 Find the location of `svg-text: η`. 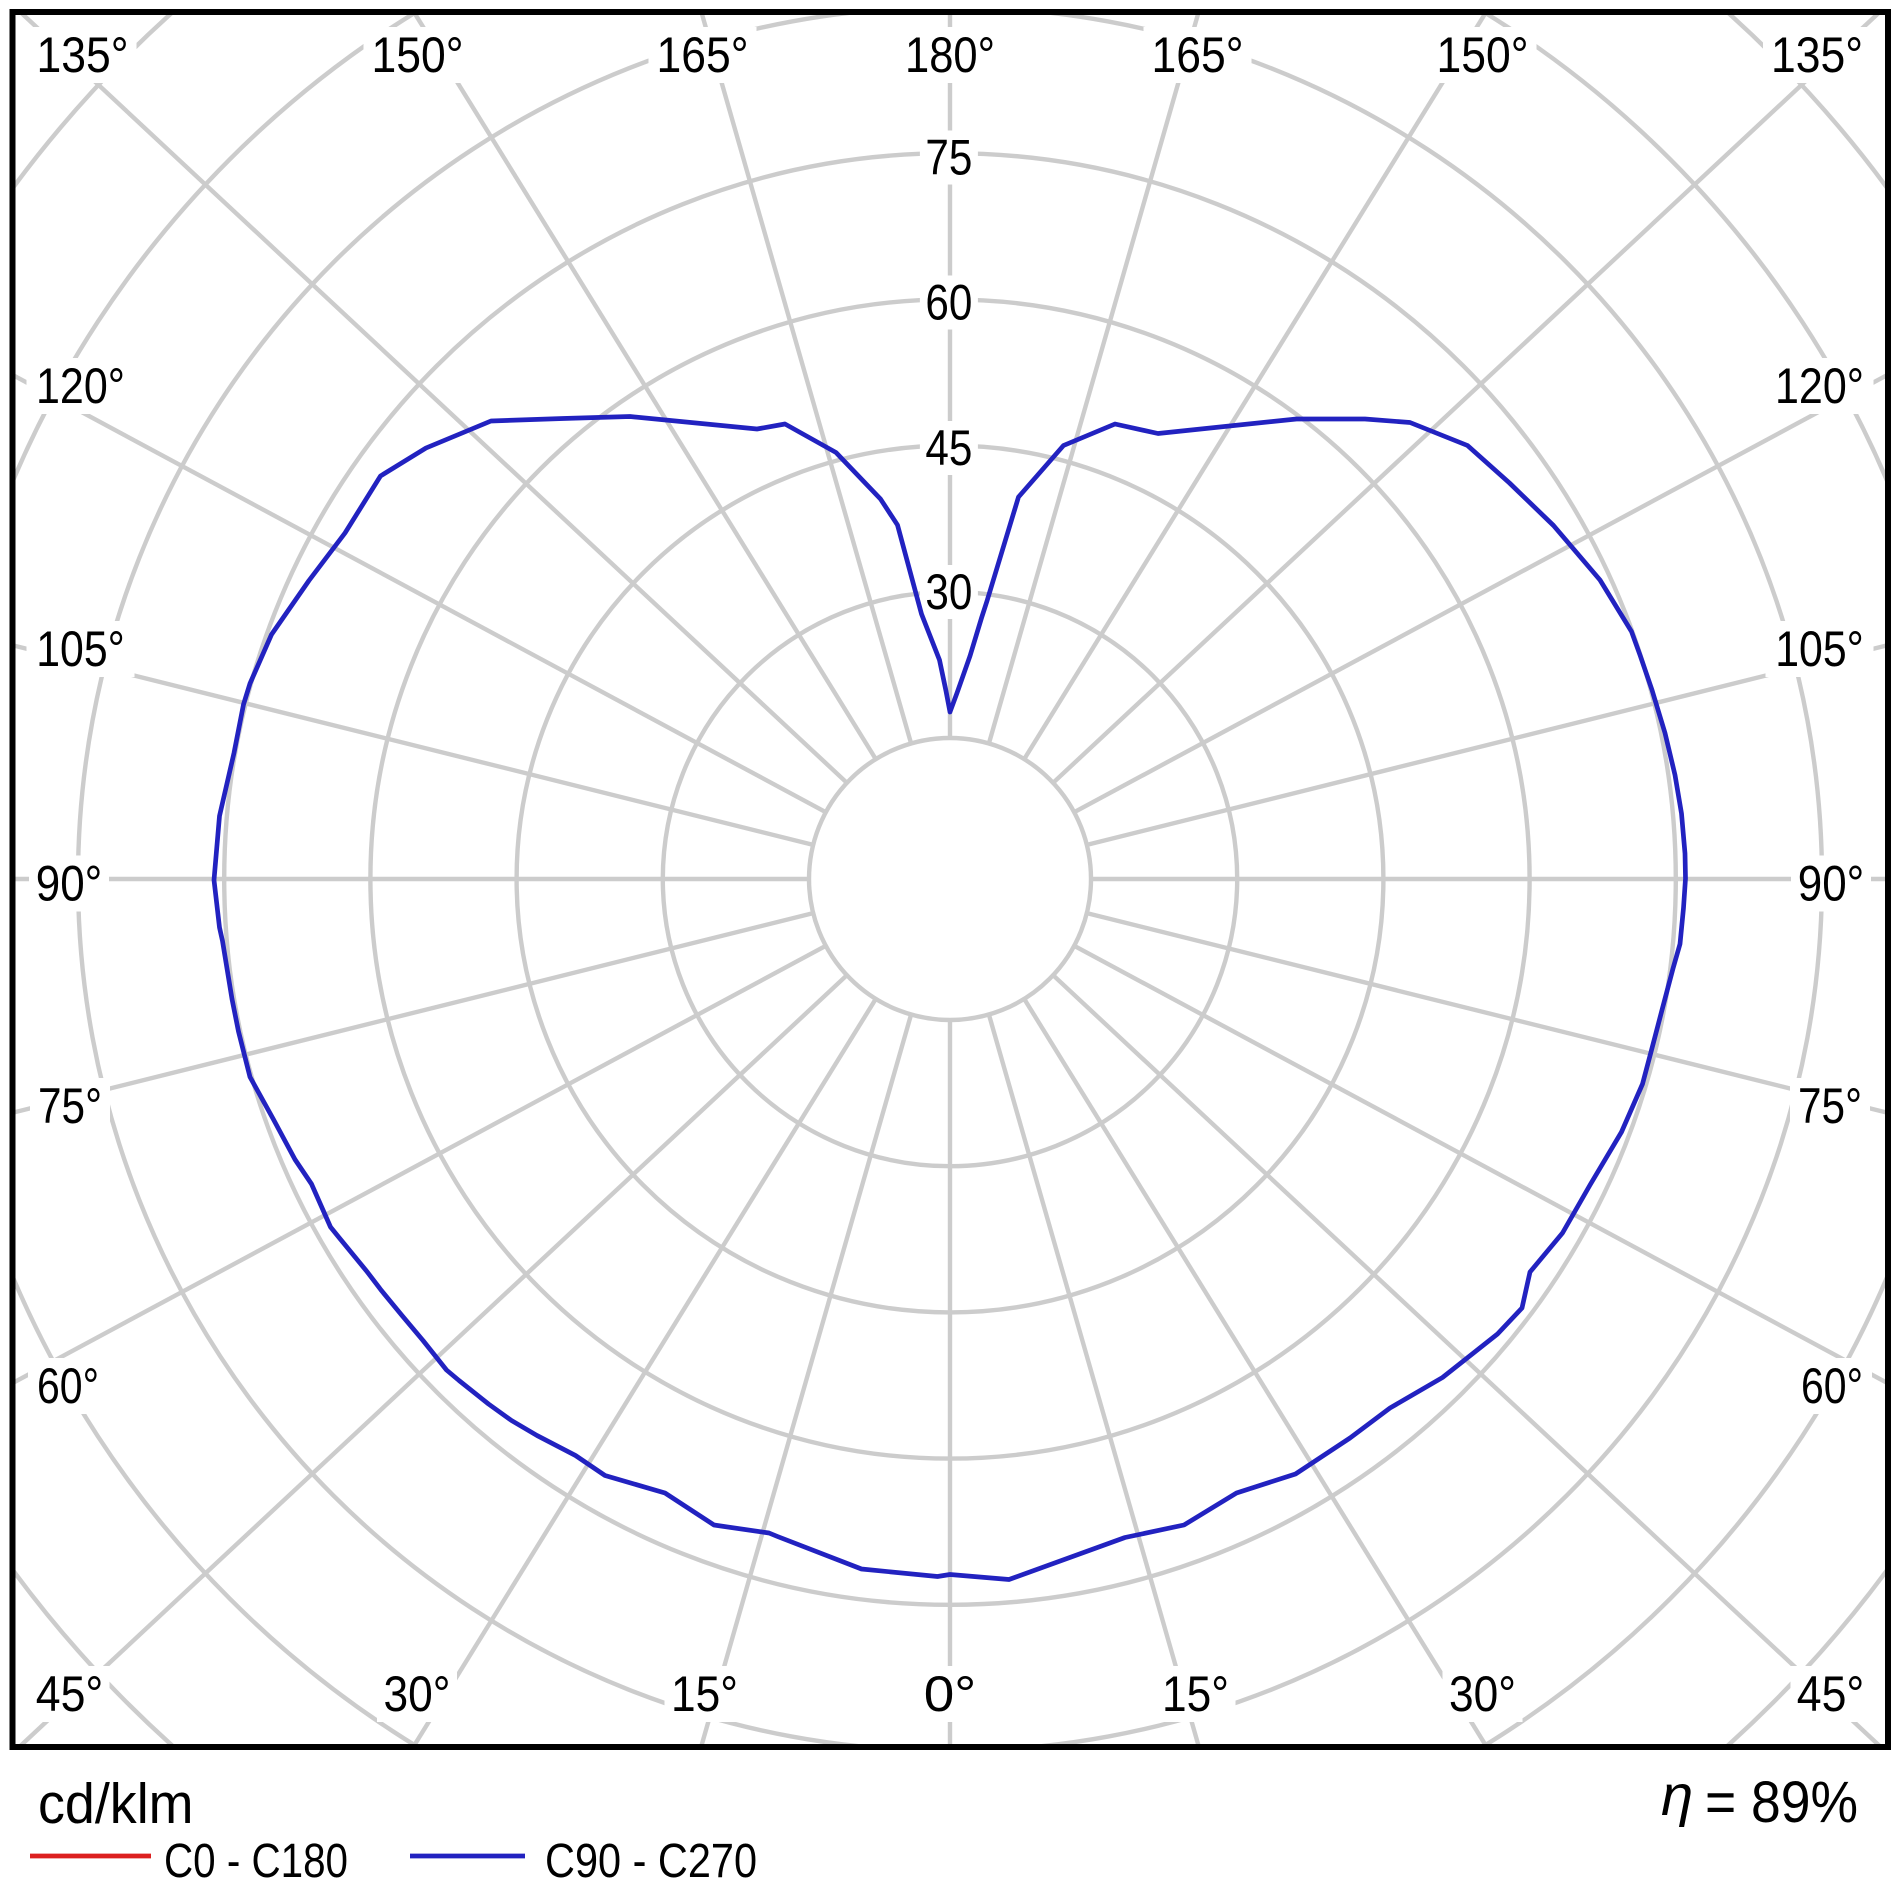

svg-text: η is located at coordinates (1677, 1795).